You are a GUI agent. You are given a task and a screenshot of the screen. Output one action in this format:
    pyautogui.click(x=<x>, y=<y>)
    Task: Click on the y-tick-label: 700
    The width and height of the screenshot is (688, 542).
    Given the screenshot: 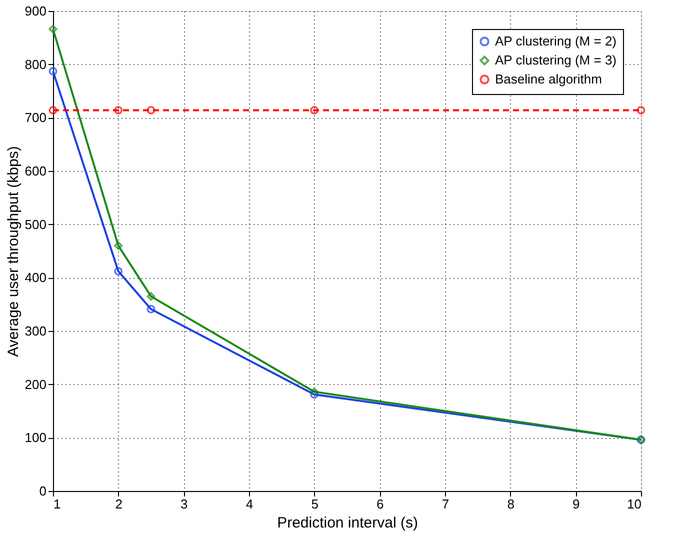 What is the action you would take?
    pyautogui.click(x=35, y=118)
    